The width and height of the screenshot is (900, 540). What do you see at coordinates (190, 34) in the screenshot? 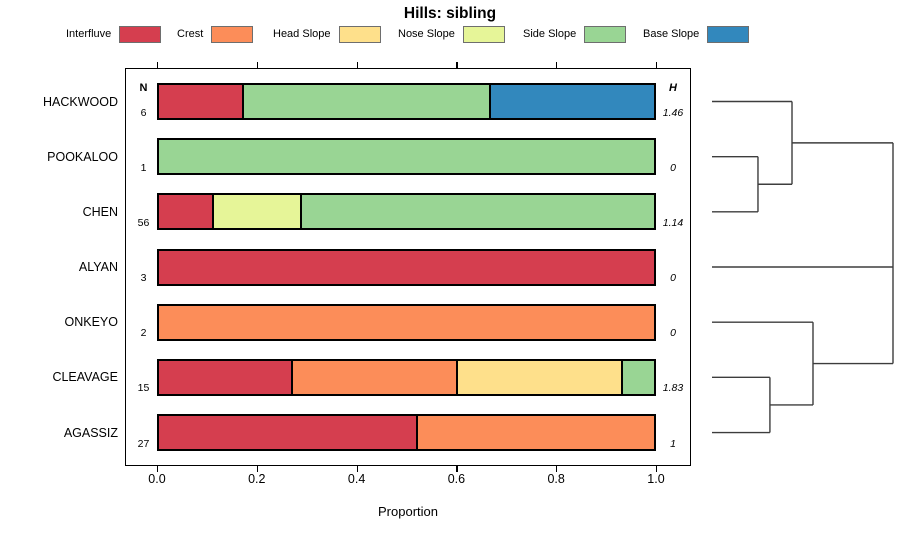
I see `legend-item-label: Crest` at bounding box center [190, 34].